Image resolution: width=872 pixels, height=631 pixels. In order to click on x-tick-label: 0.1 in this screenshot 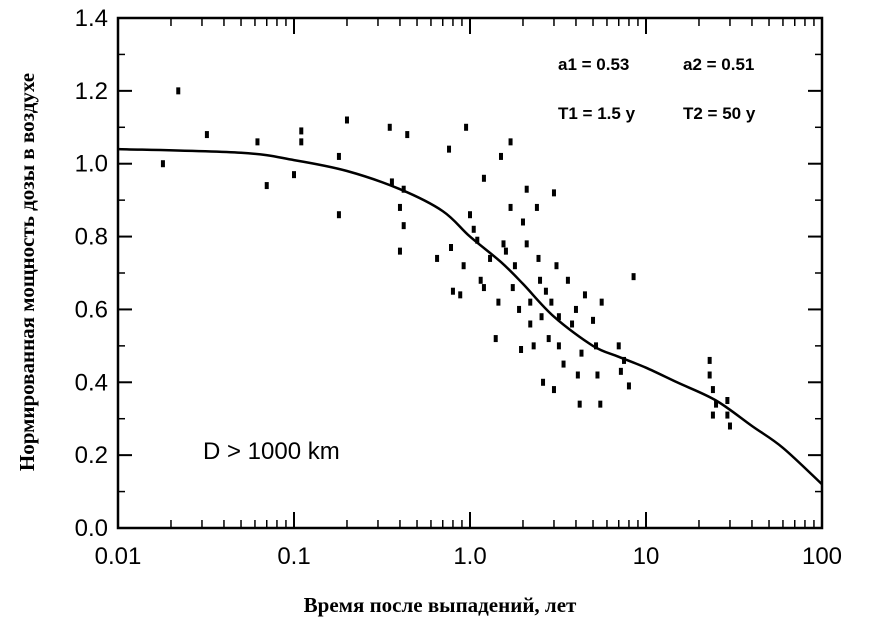, I will do `click(293, 556)`.